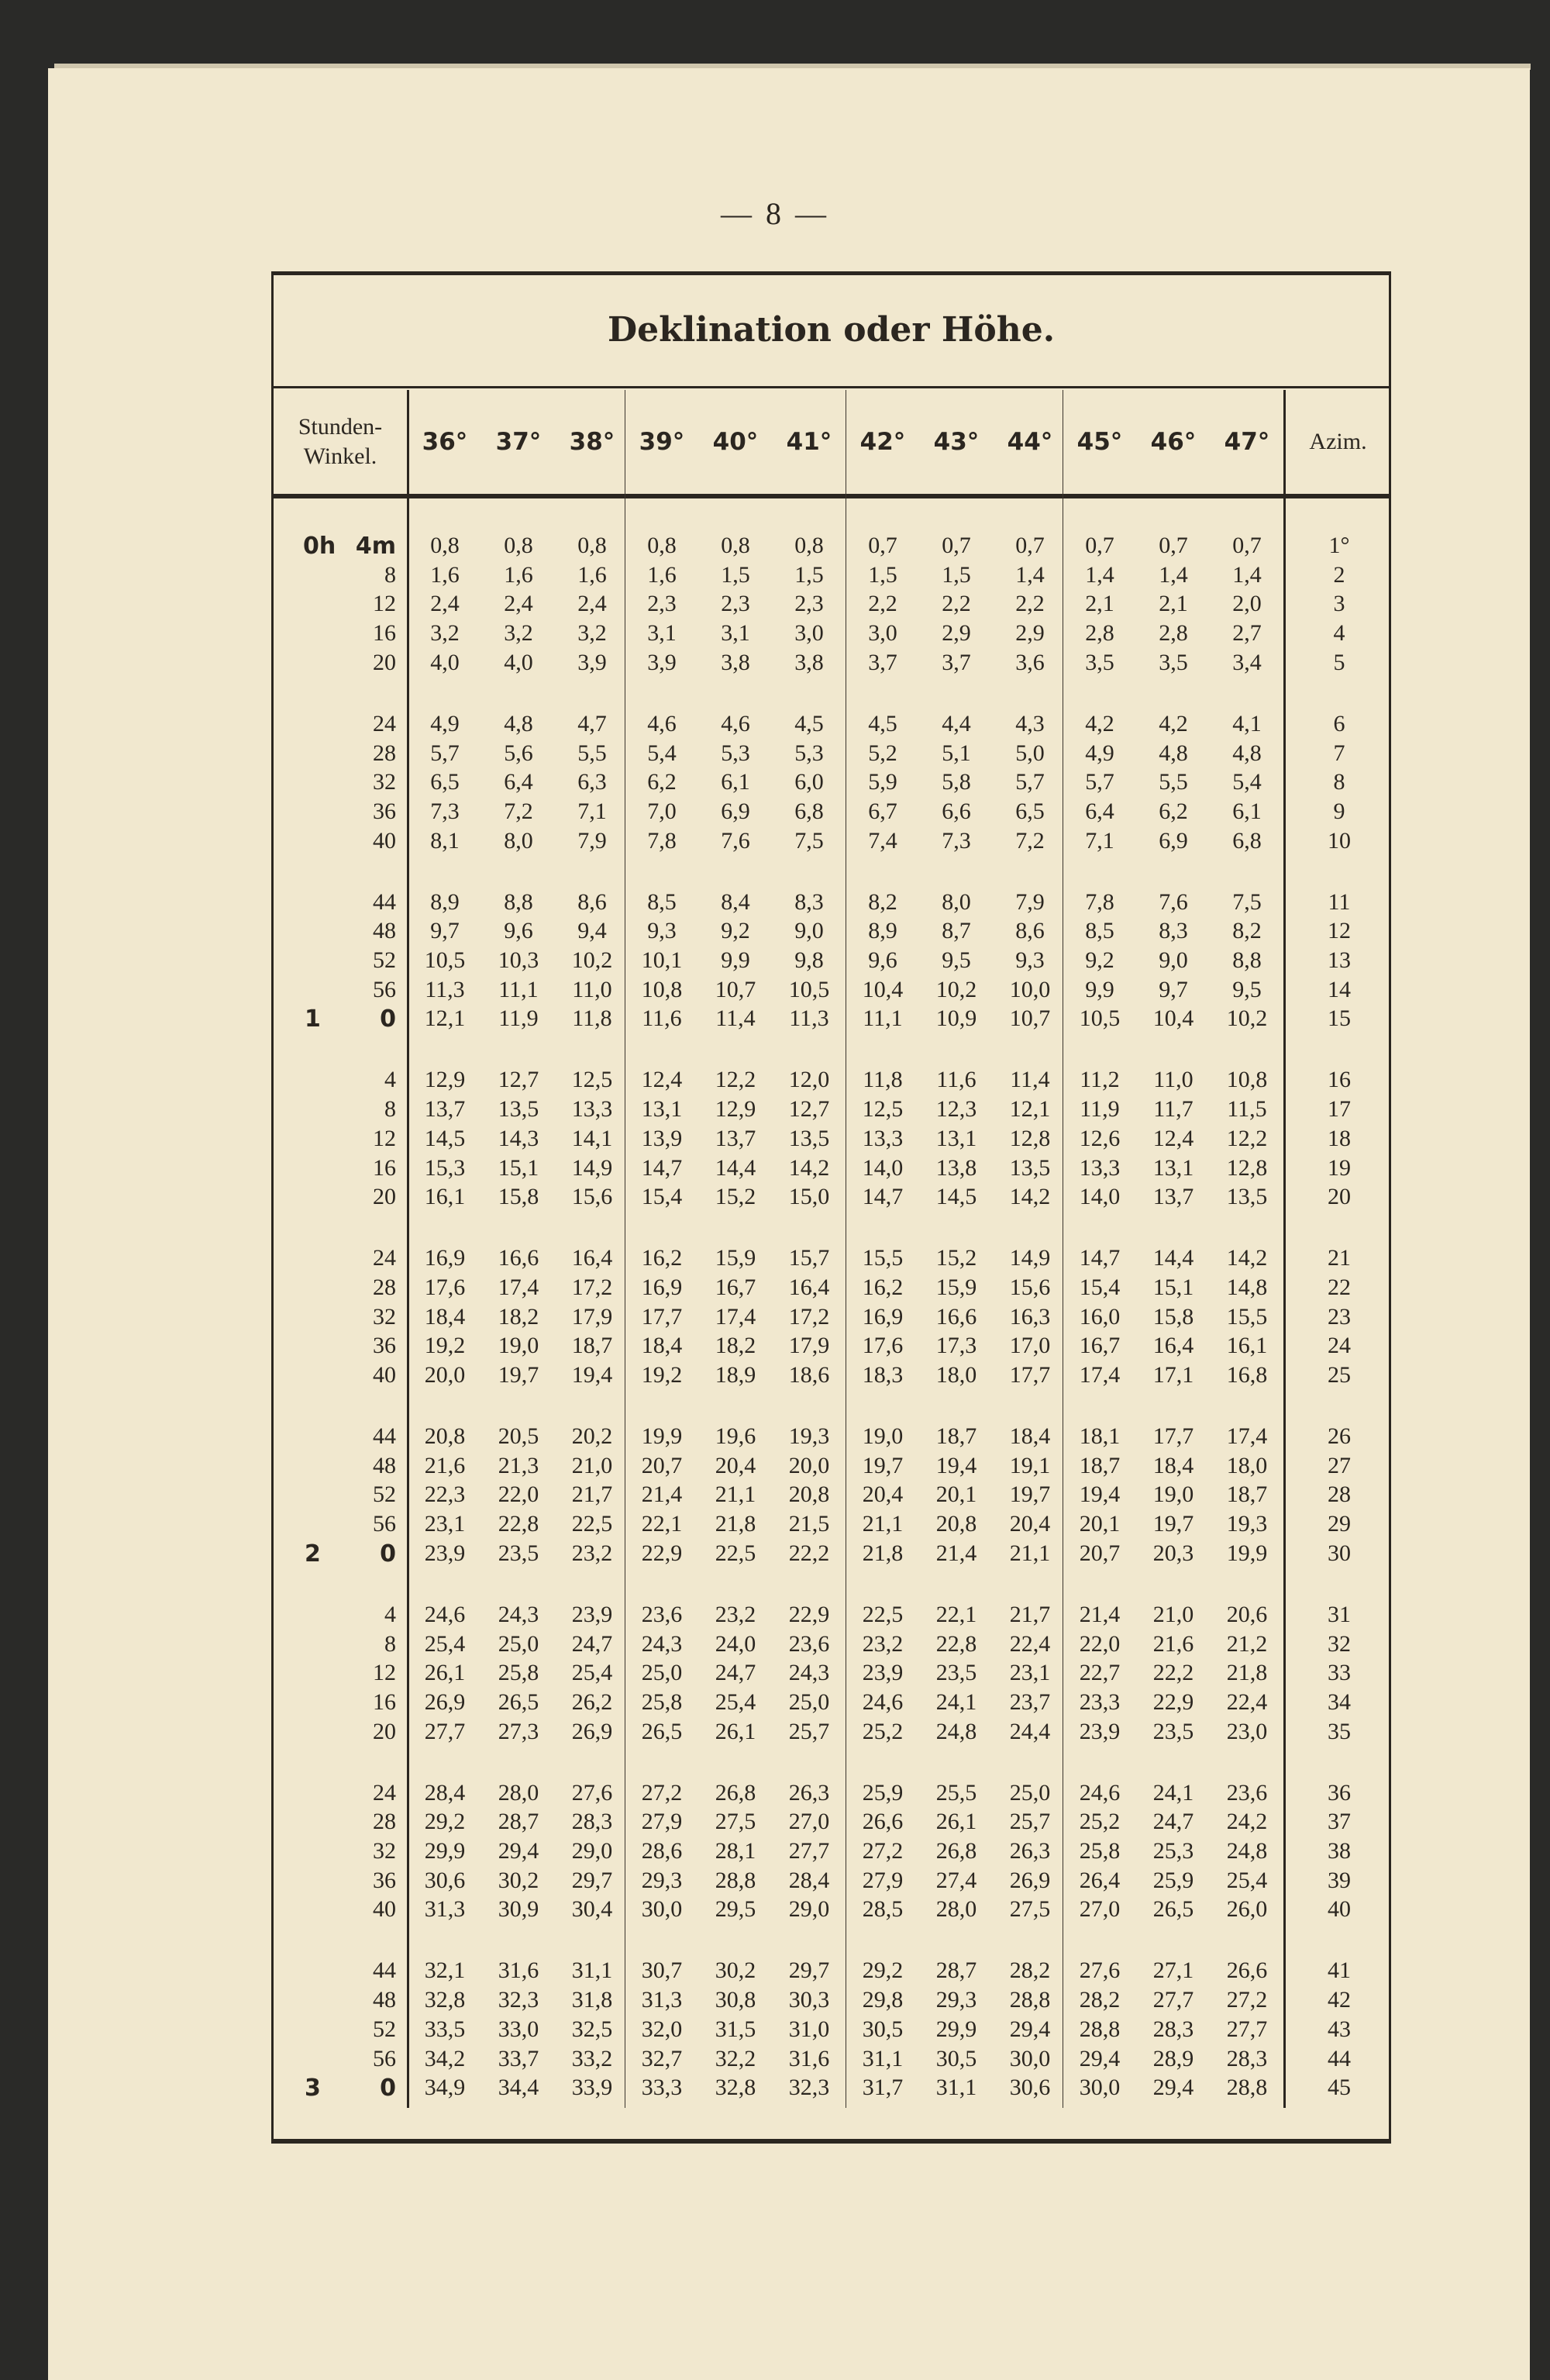 The height and width of the screenshot is (2380, 1550). What do you see at coordinates (1247, 1553) in the screenshot?
I see `value-cell: 19,9` at bounding box center [1247, 1553].